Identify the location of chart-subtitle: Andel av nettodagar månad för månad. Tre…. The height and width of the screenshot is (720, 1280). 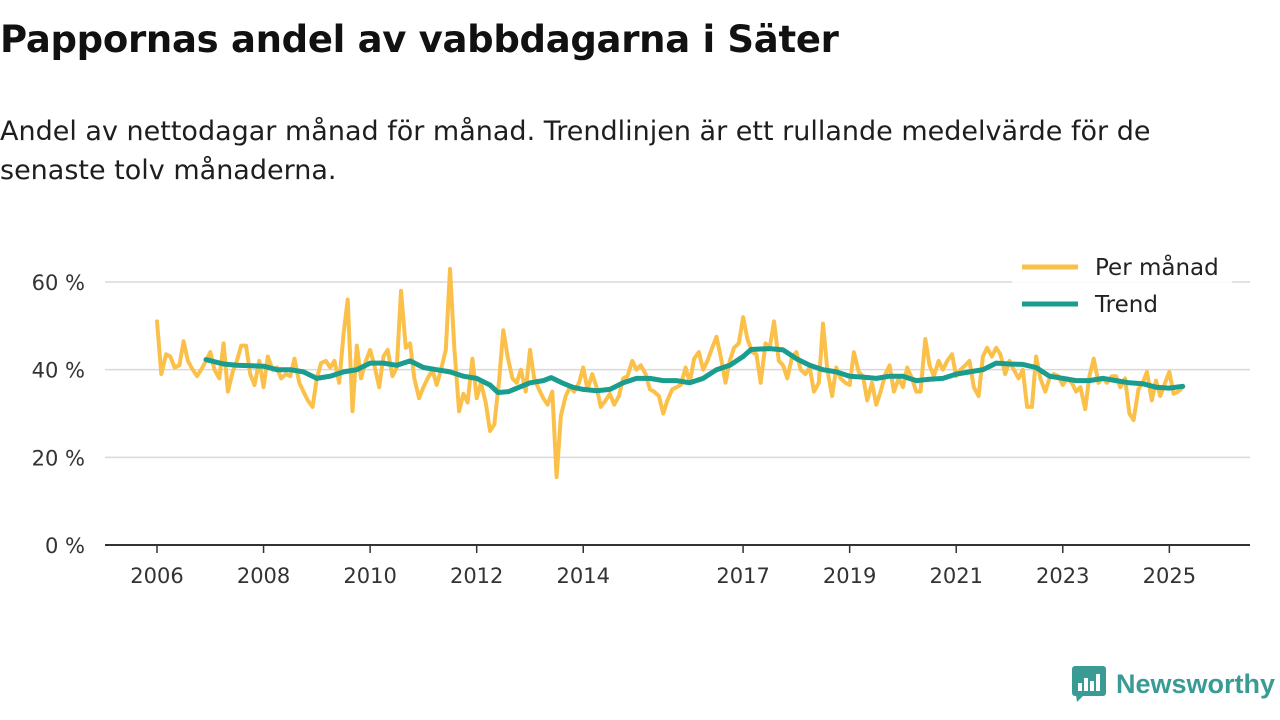
(575, 151).